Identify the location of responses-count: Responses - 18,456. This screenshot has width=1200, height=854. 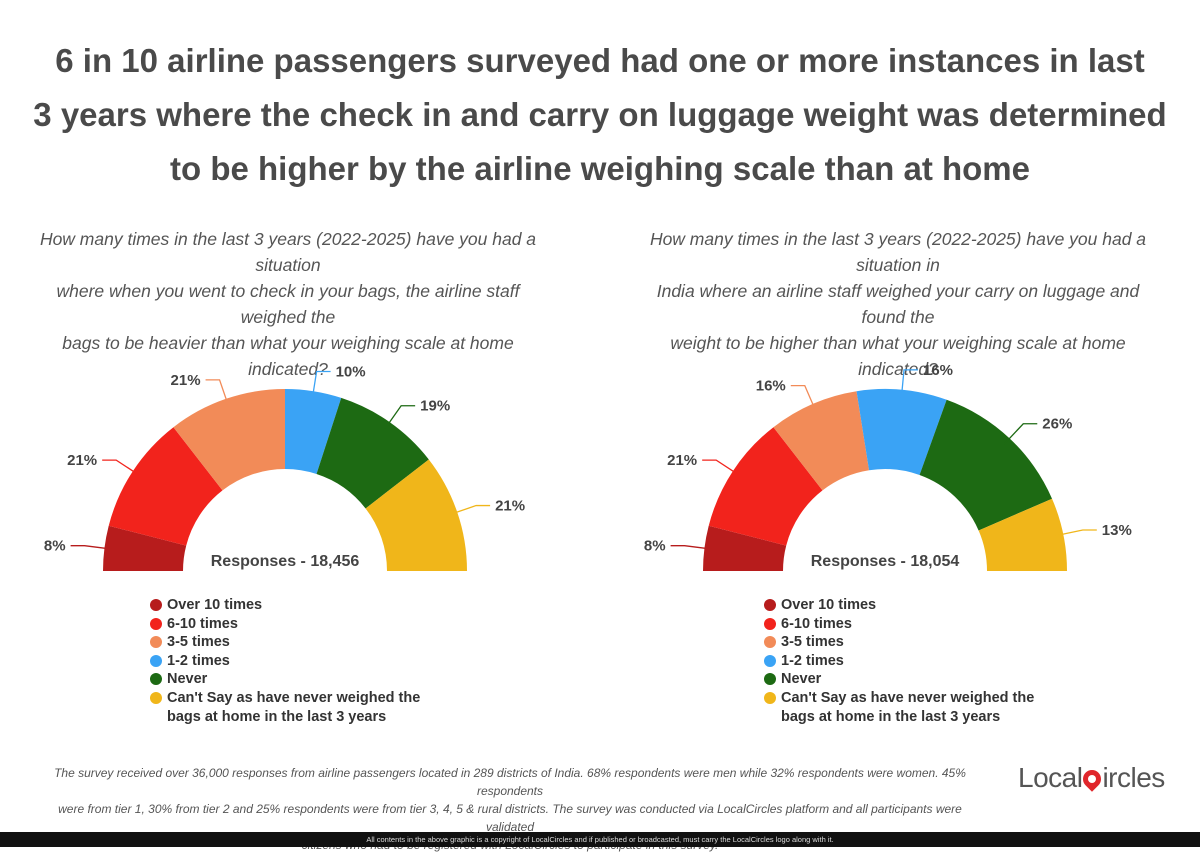
(285, 561).